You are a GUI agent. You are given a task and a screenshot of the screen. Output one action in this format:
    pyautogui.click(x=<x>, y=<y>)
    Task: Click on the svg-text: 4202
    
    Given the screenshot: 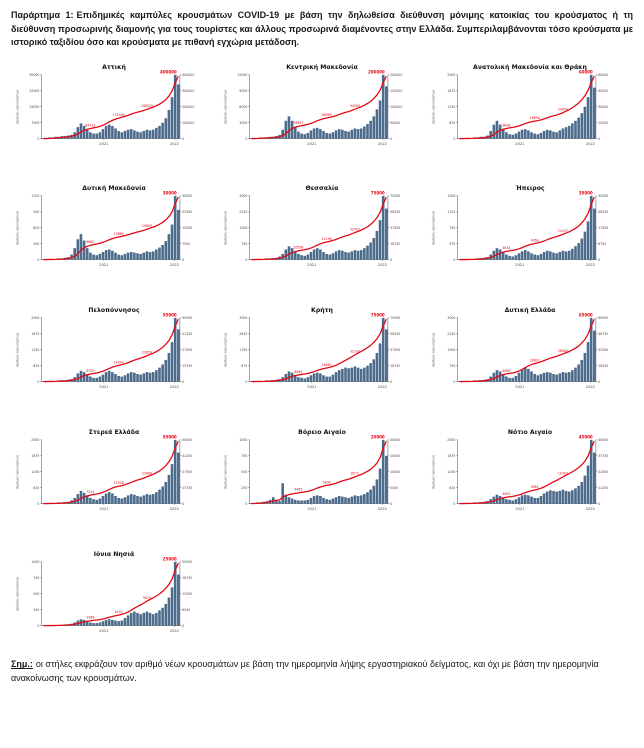 What is the action you would take?
    pyautogui.click(x=119, y=612)
    